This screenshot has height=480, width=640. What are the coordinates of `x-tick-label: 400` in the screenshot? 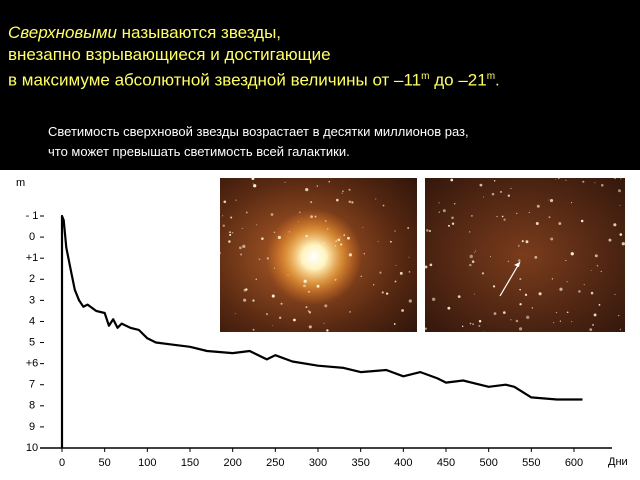 It's located at (403, 463).